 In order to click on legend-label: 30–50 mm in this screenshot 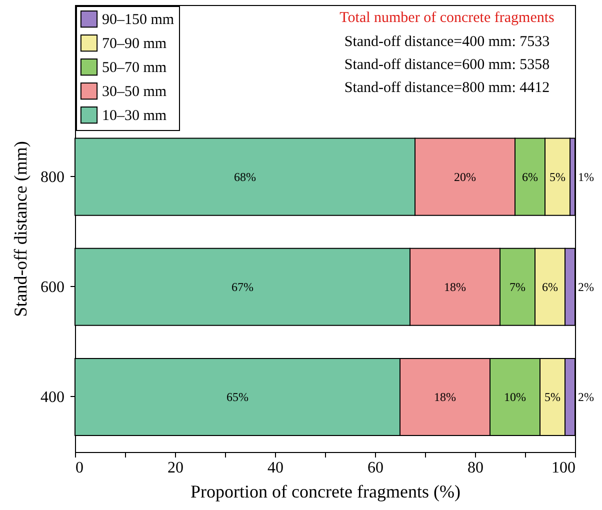, I will do `click(134, 92)`.